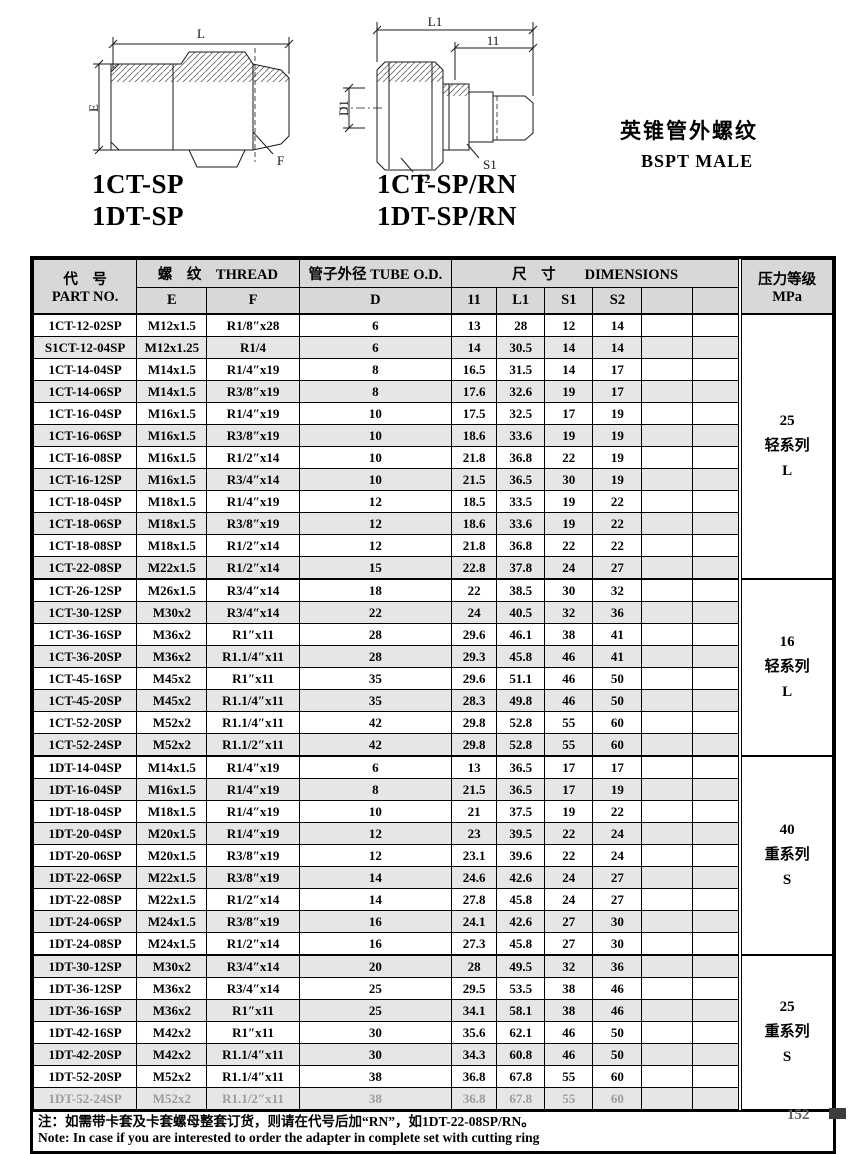  I want to click on pressure-group-line: 25, so click(787, 1007).